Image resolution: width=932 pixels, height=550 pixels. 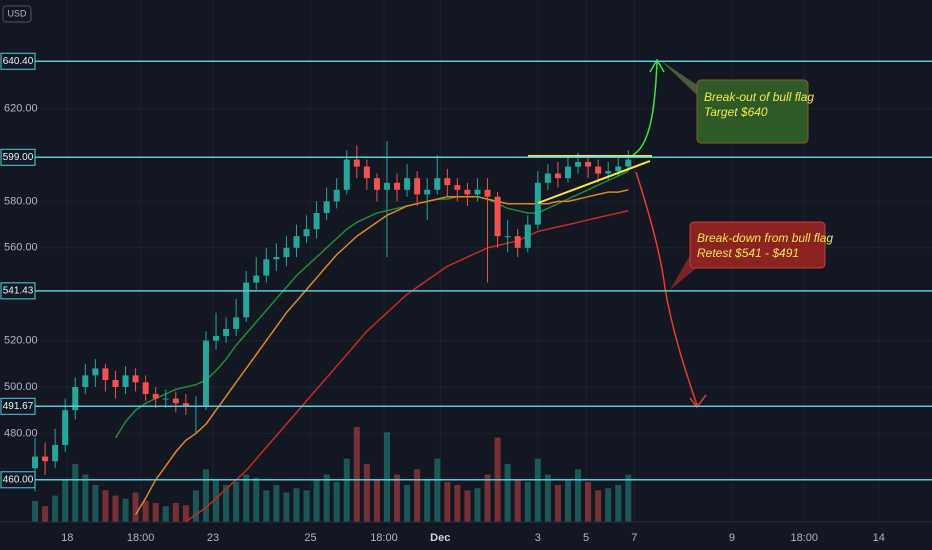 I want to click on x-tick-label: 25, so click(x=310, y=538).